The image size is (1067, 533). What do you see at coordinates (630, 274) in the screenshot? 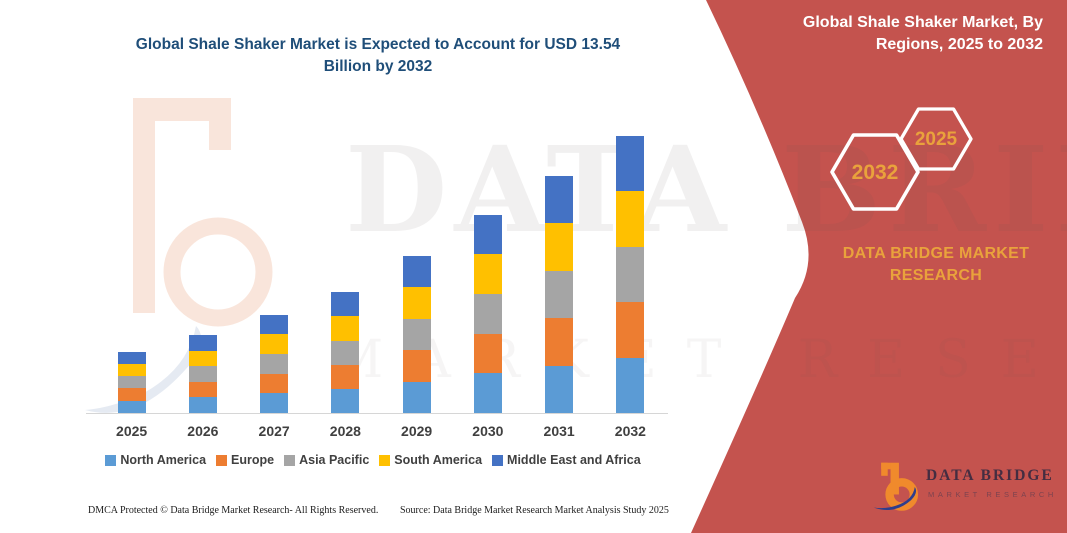
I see `bar-segment-2032-asia-pacific` at bounding box center [630, 274].